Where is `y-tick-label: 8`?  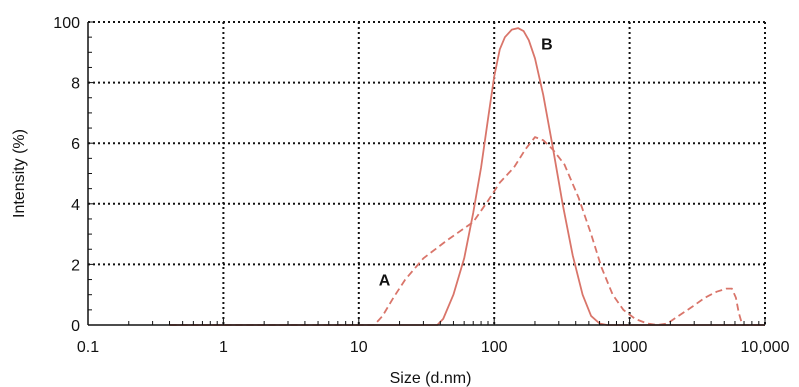
y-tick-label: 8 is located at coordinates (75, 84).